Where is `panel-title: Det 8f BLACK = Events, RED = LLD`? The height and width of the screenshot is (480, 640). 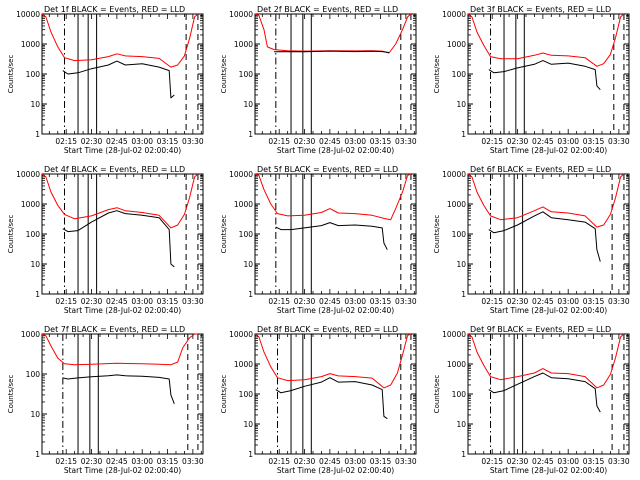 panel-title: Det 8f BLACK = Events, RED = LLD is located at coordinates (327, 329).